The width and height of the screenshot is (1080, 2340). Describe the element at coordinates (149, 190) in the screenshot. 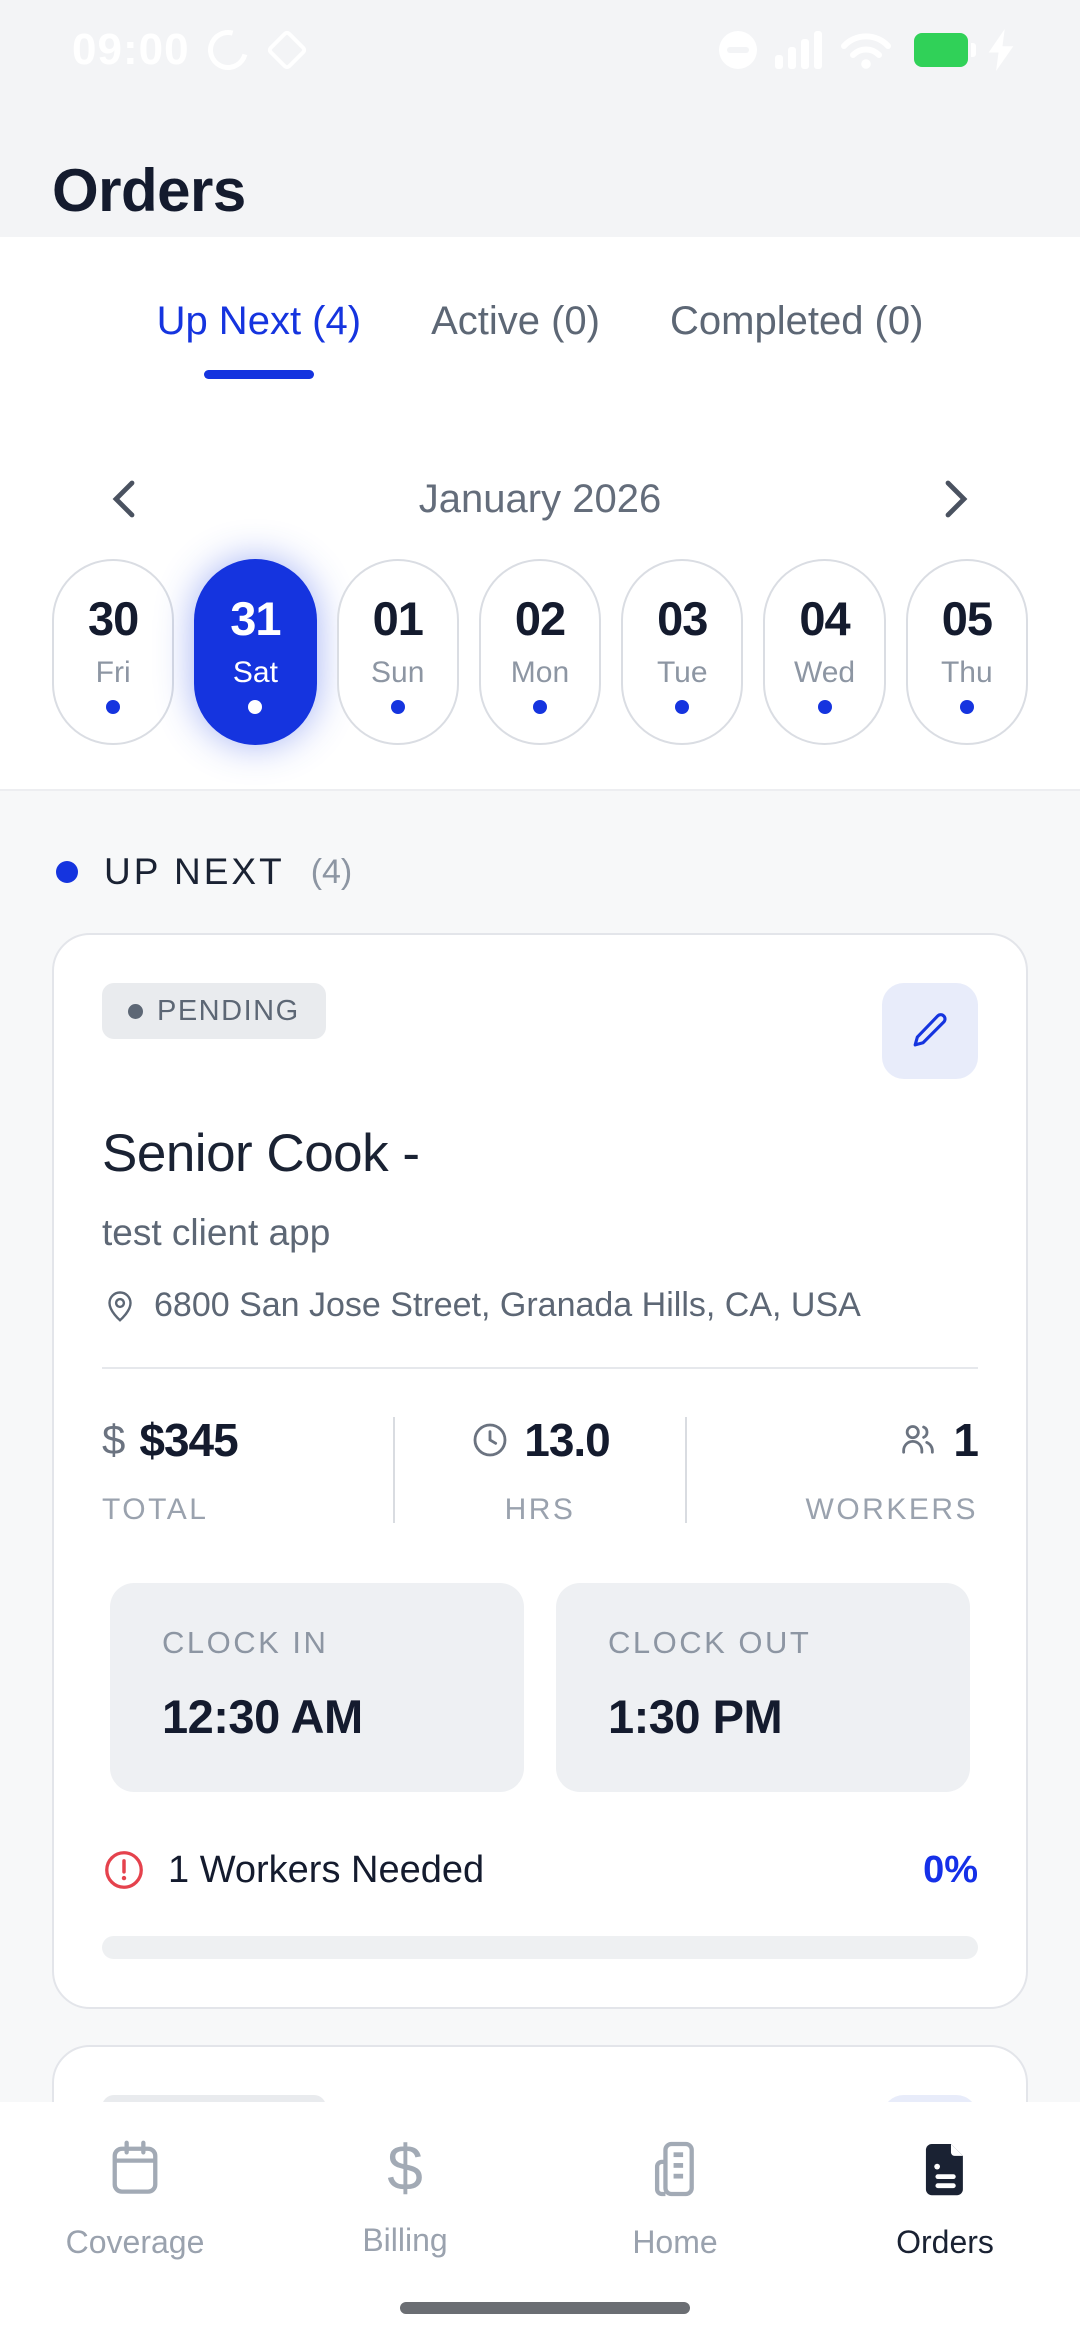

I see `page-title: Orders` at that location.